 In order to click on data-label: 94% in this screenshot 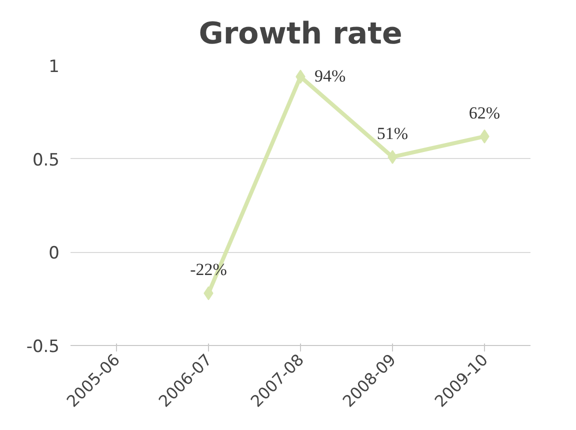, I will do `click(330, 76)`.